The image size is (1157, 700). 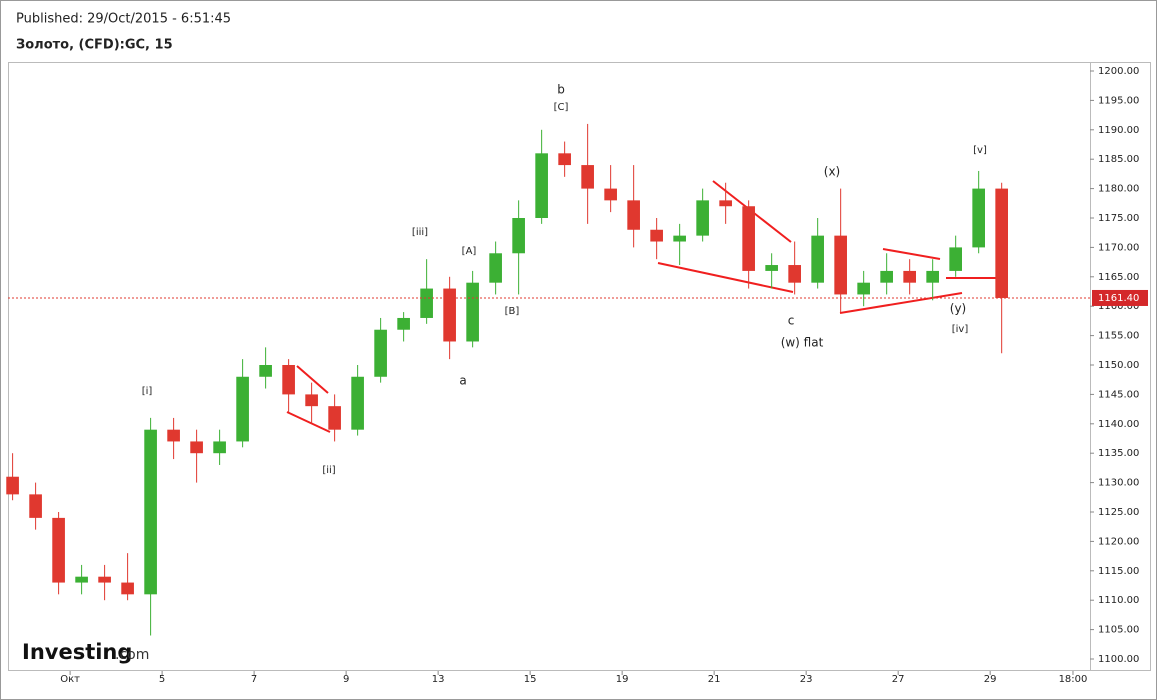 What do you see at coordinates (1118, 424) in the screenshot?
I see `y-tick-label: 1140.00` at bounding box center [1118, 424].